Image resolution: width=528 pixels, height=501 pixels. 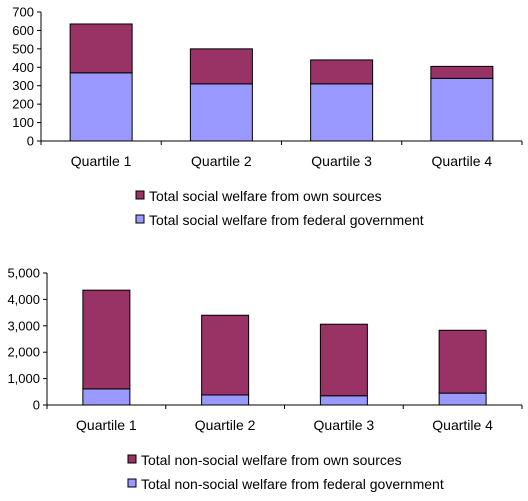 I want to click on legend-label: Total social welfare from own sources, so click(x=265, y=196).